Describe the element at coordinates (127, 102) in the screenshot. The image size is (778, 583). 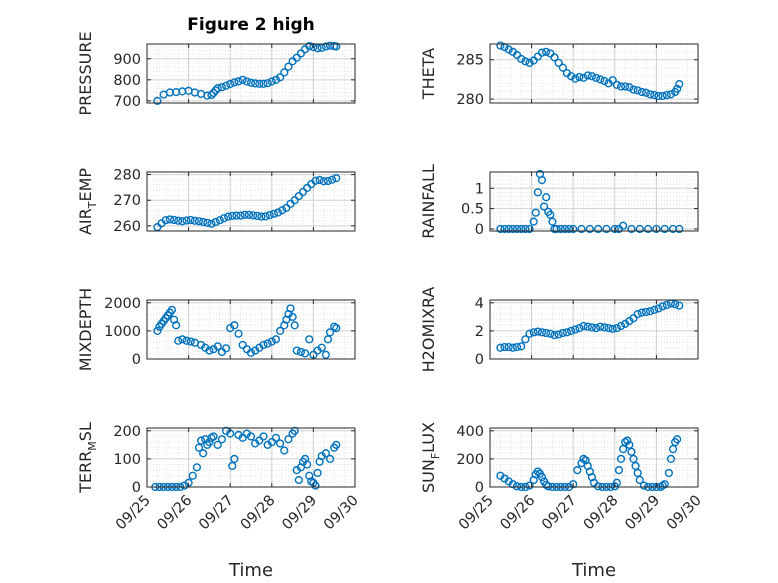
I see `y-tick-label: 700` at that location.